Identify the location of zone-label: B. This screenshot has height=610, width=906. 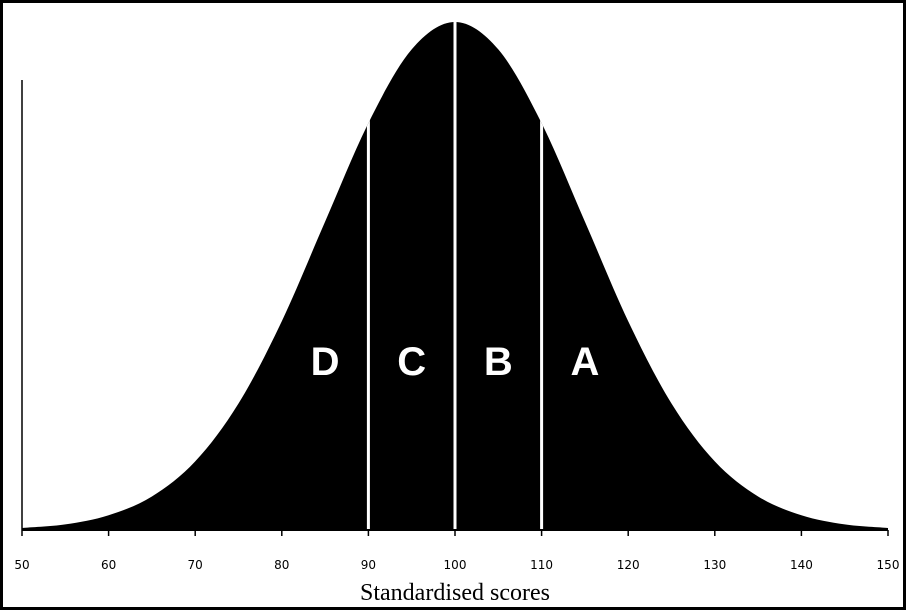
(498, 362).